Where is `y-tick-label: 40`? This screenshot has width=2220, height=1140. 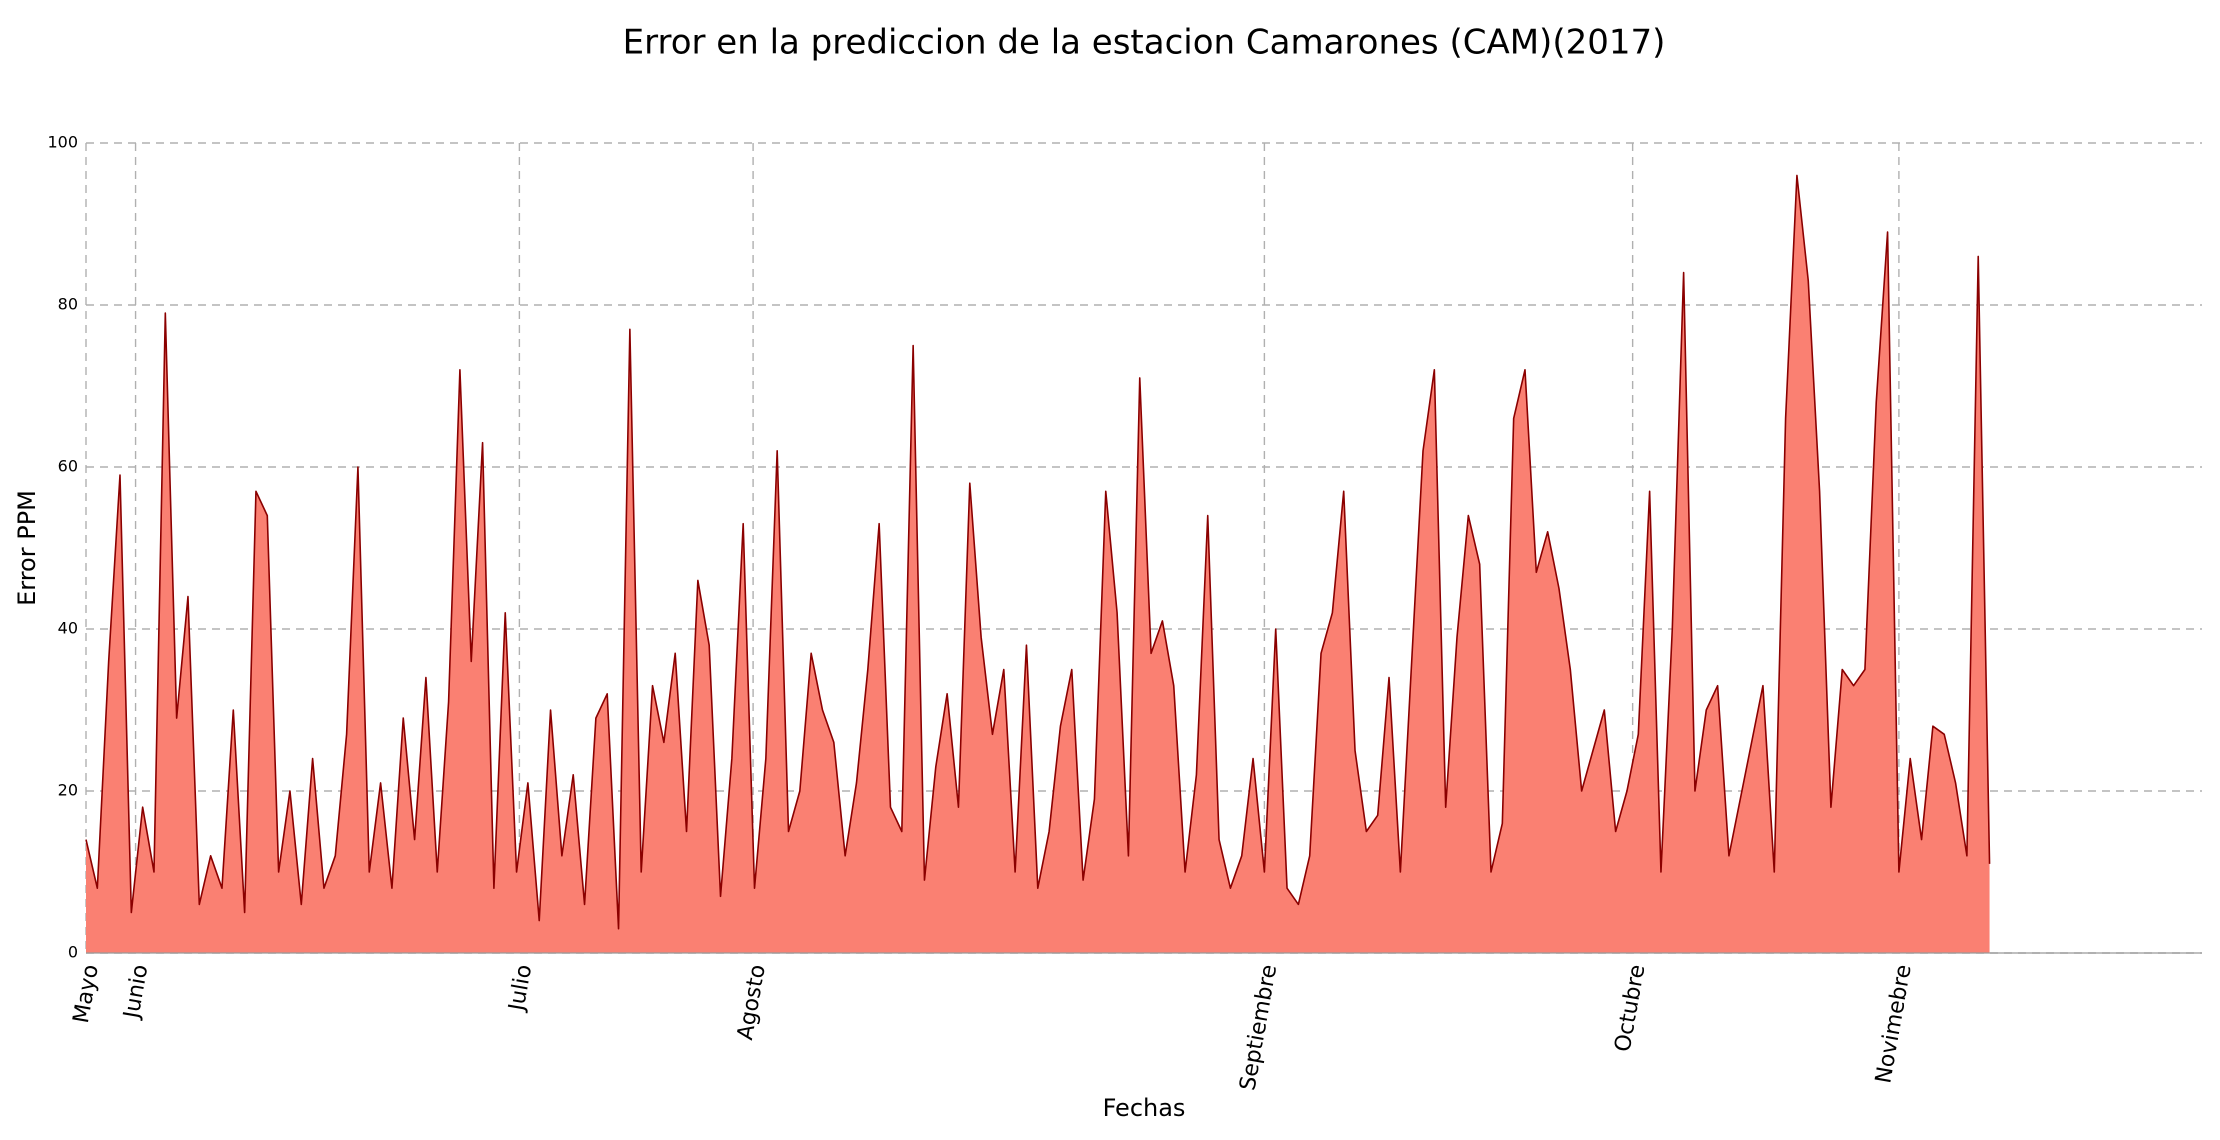 y-tick-label: 40 is located at coordinates (68, 628).